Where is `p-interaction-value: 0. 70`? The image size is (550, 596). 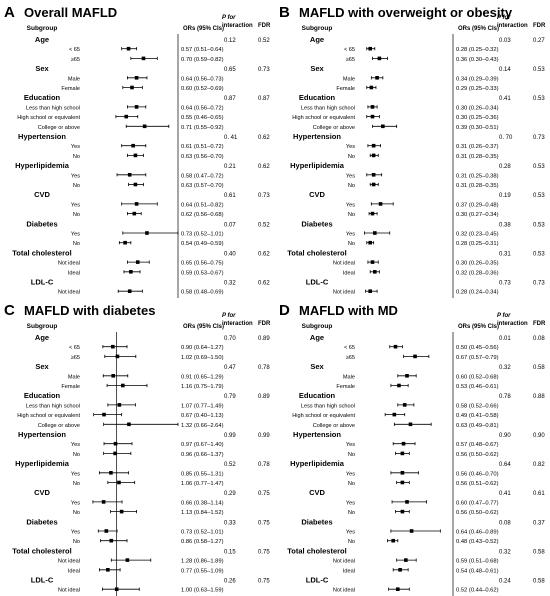 p-interaction-value: 0. 70 is located at coordinates (506, 138).